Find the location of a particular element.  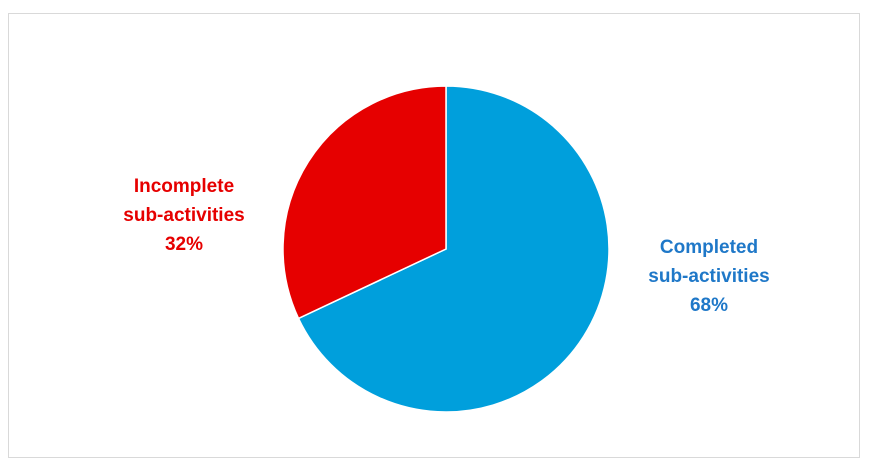

data-label-incomplete: Incomplete sub-activities 32% is located at coordinates (184, 215).